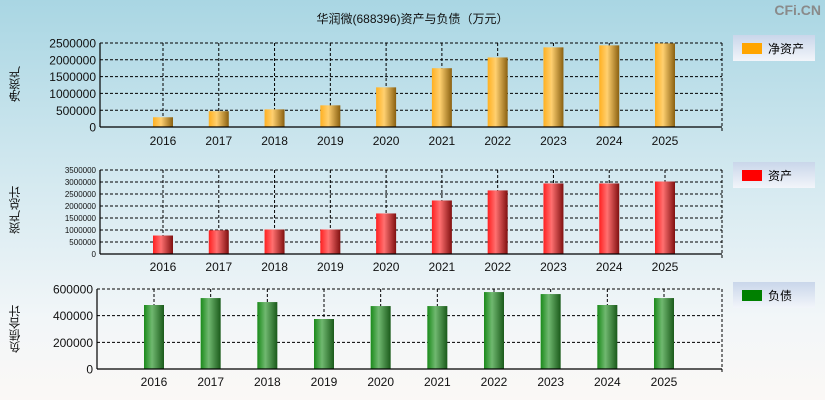 Image resolution: width=825 pixels, height=400 pixels. I want to click on legend-net-assets: 净资产, so click(774, 48).